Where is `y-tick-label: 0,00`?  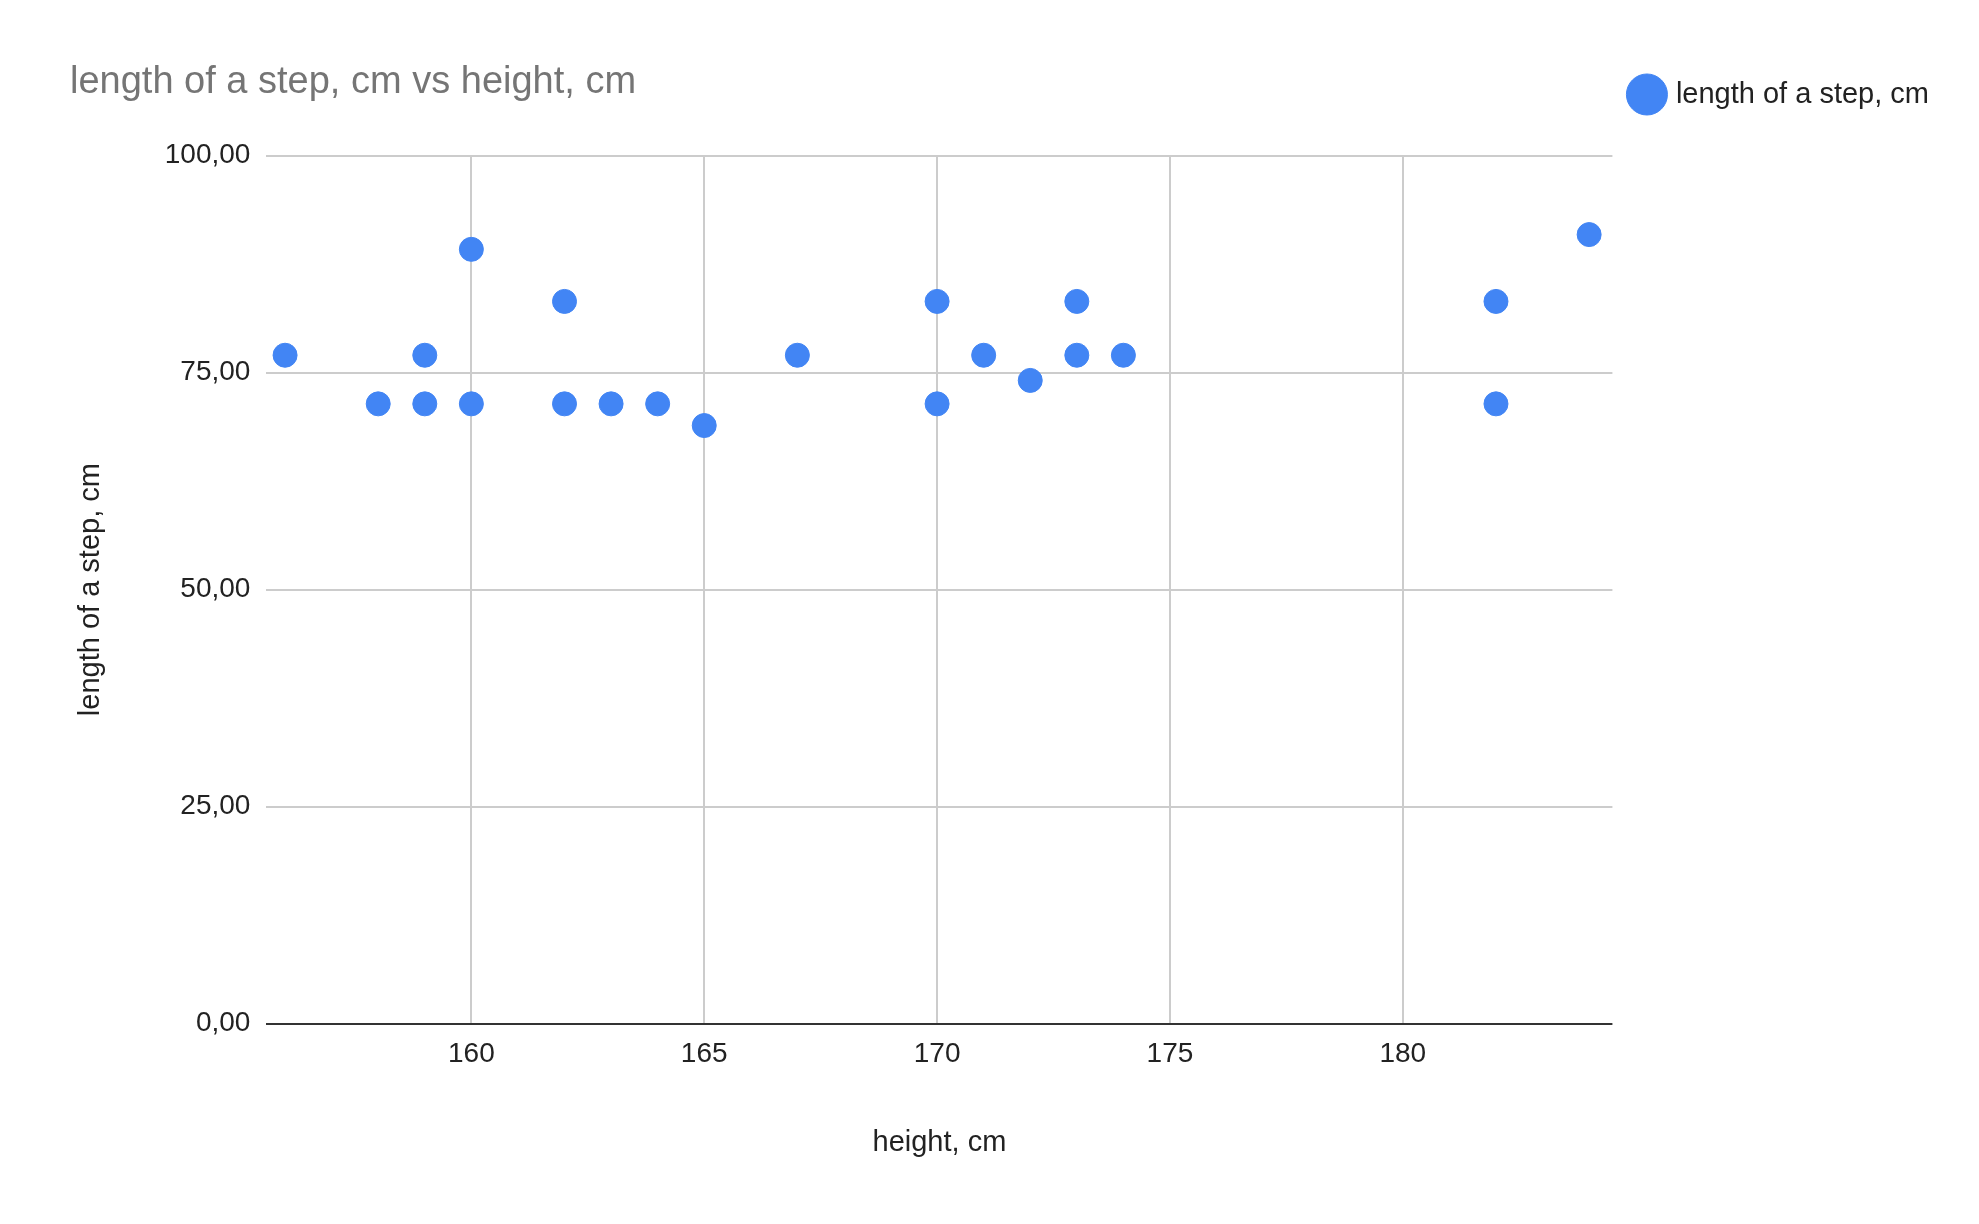
y-tick-label: 0,00 is located at coordinates (223, 1022).